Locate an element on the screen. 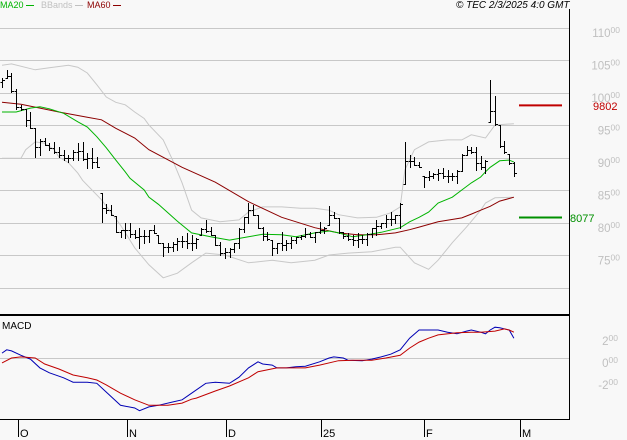 This screenshot has height=440, width=627. legend-item-ma60: MA60 is located at coordinates (104, 5).